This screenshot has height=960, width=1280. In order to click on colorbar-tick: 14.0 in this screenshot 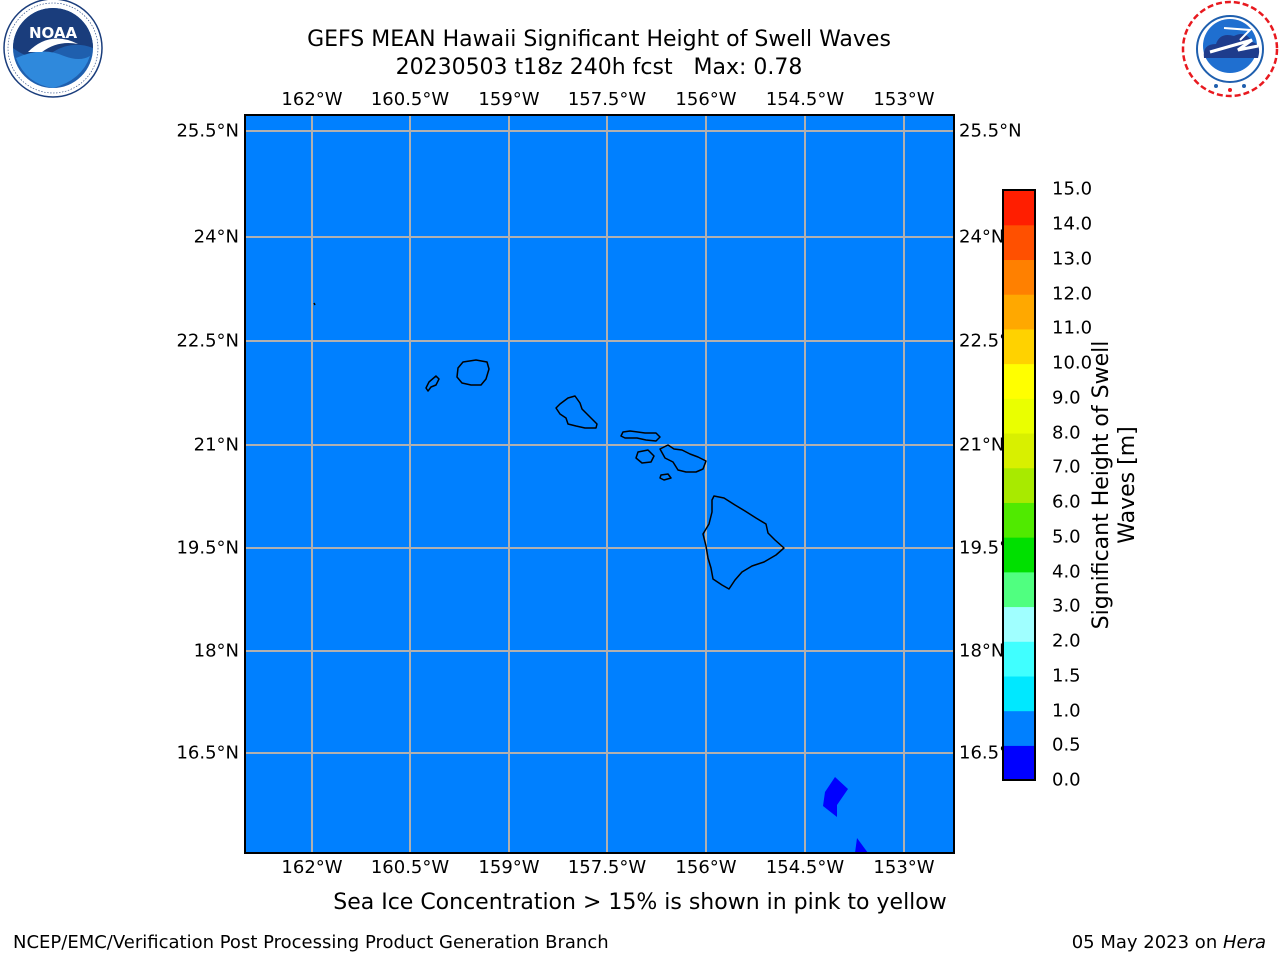, I will do `click(1072, 224)`.